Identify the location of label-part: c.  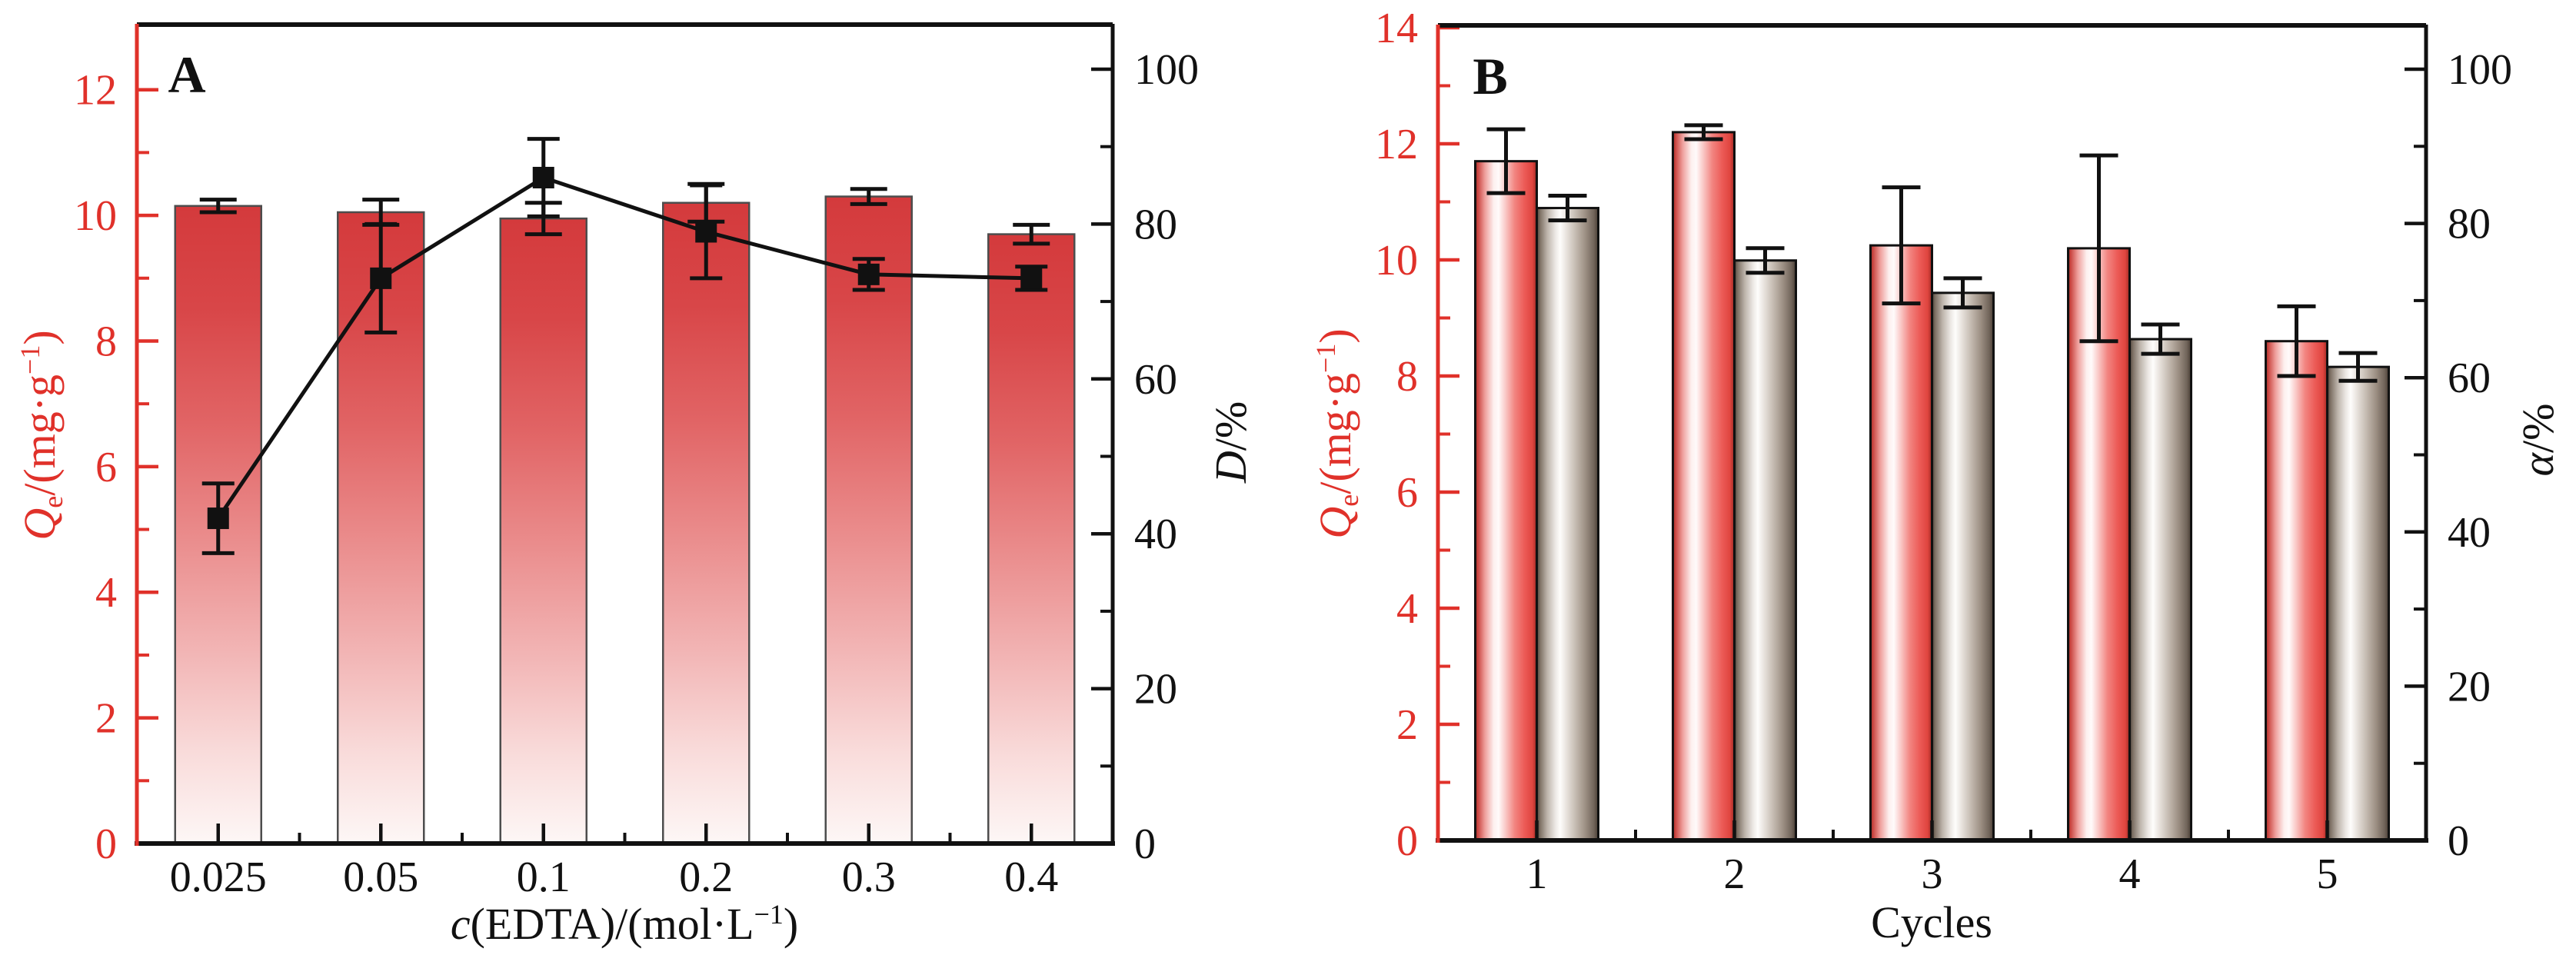
(461, 924).